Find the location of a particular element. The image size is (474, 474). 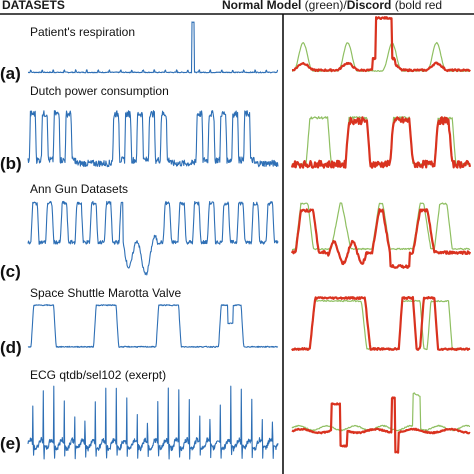

panel-label-c: (c) is located at coordinates (10, 271).